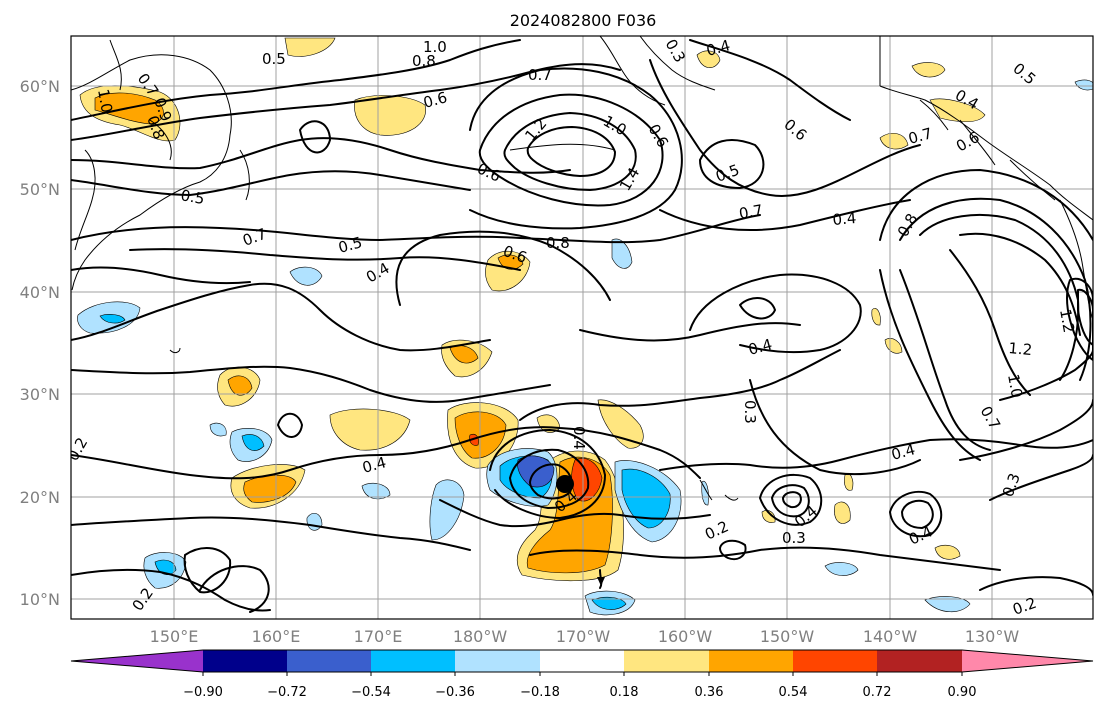  Describe the element at coordinates (40, 292) in the screenshot. I see `lat-label: 40°N` at that location.